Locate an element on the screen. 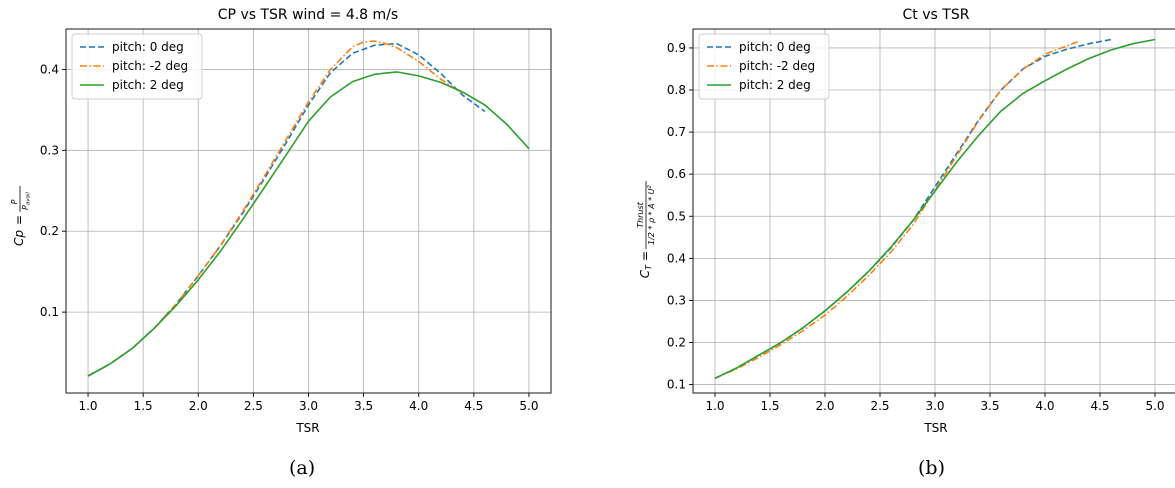 The image size is (1175, 488). y-tick-label: 0.9 is located at coordinates (676, 48).